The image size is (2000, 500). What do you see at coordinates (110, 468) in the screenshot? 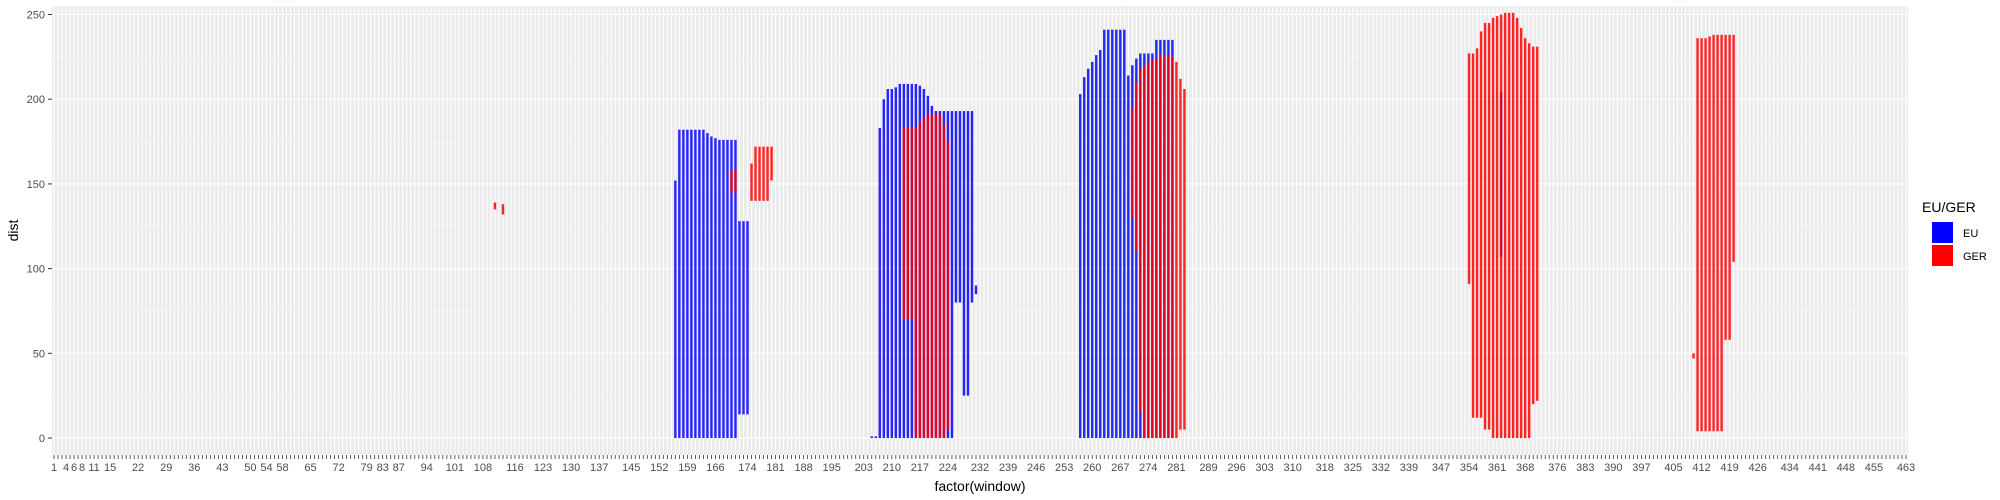
I see `x-tick-label: 15` at bounding box center [110, 468].